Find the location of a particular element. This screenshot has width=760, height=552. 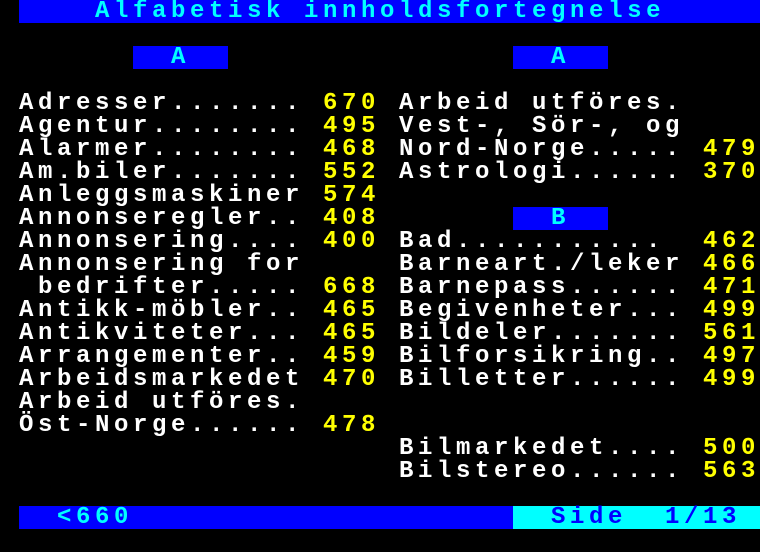

index-entry-page-number: 408 is located at coordinates (352, 218).